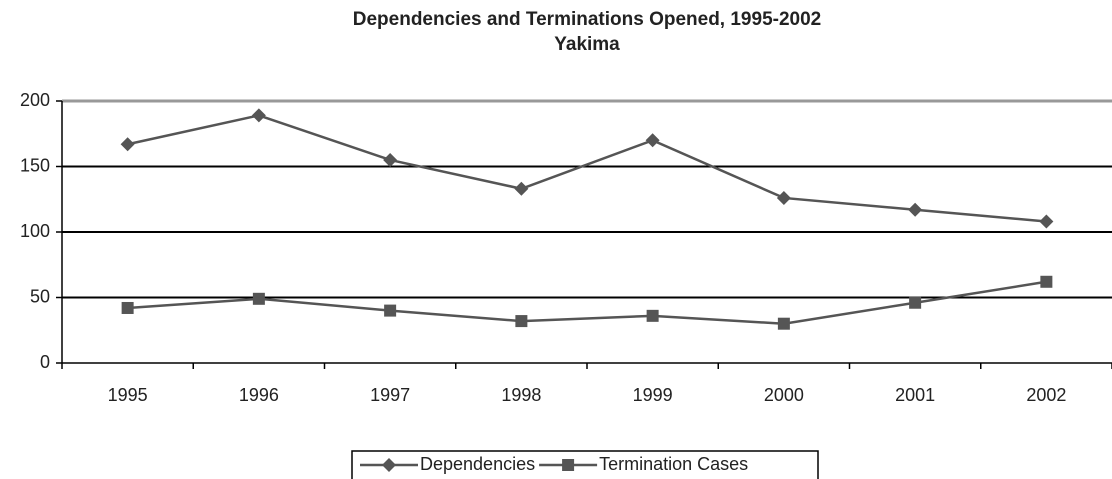 This screenshot has height=479, width=1112. Describe the element at coordinates (35, 165) in the screenshot. I see `y-tick-label: 150` at that location.